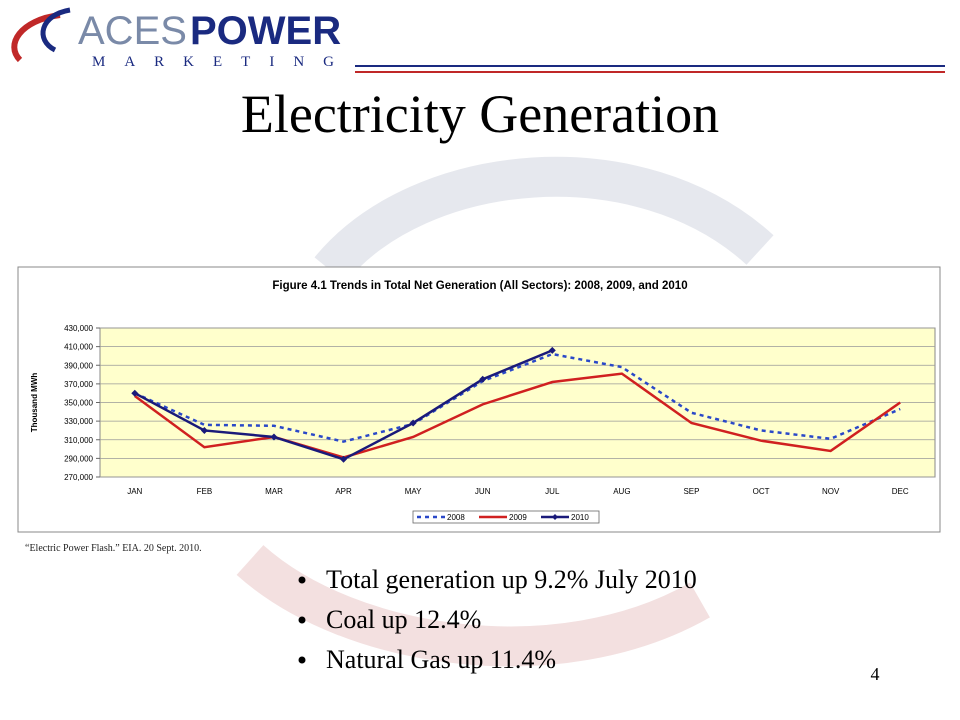 The image size is (960, 720). I want to click on x-tick-label: MAY, so click(413, 491).